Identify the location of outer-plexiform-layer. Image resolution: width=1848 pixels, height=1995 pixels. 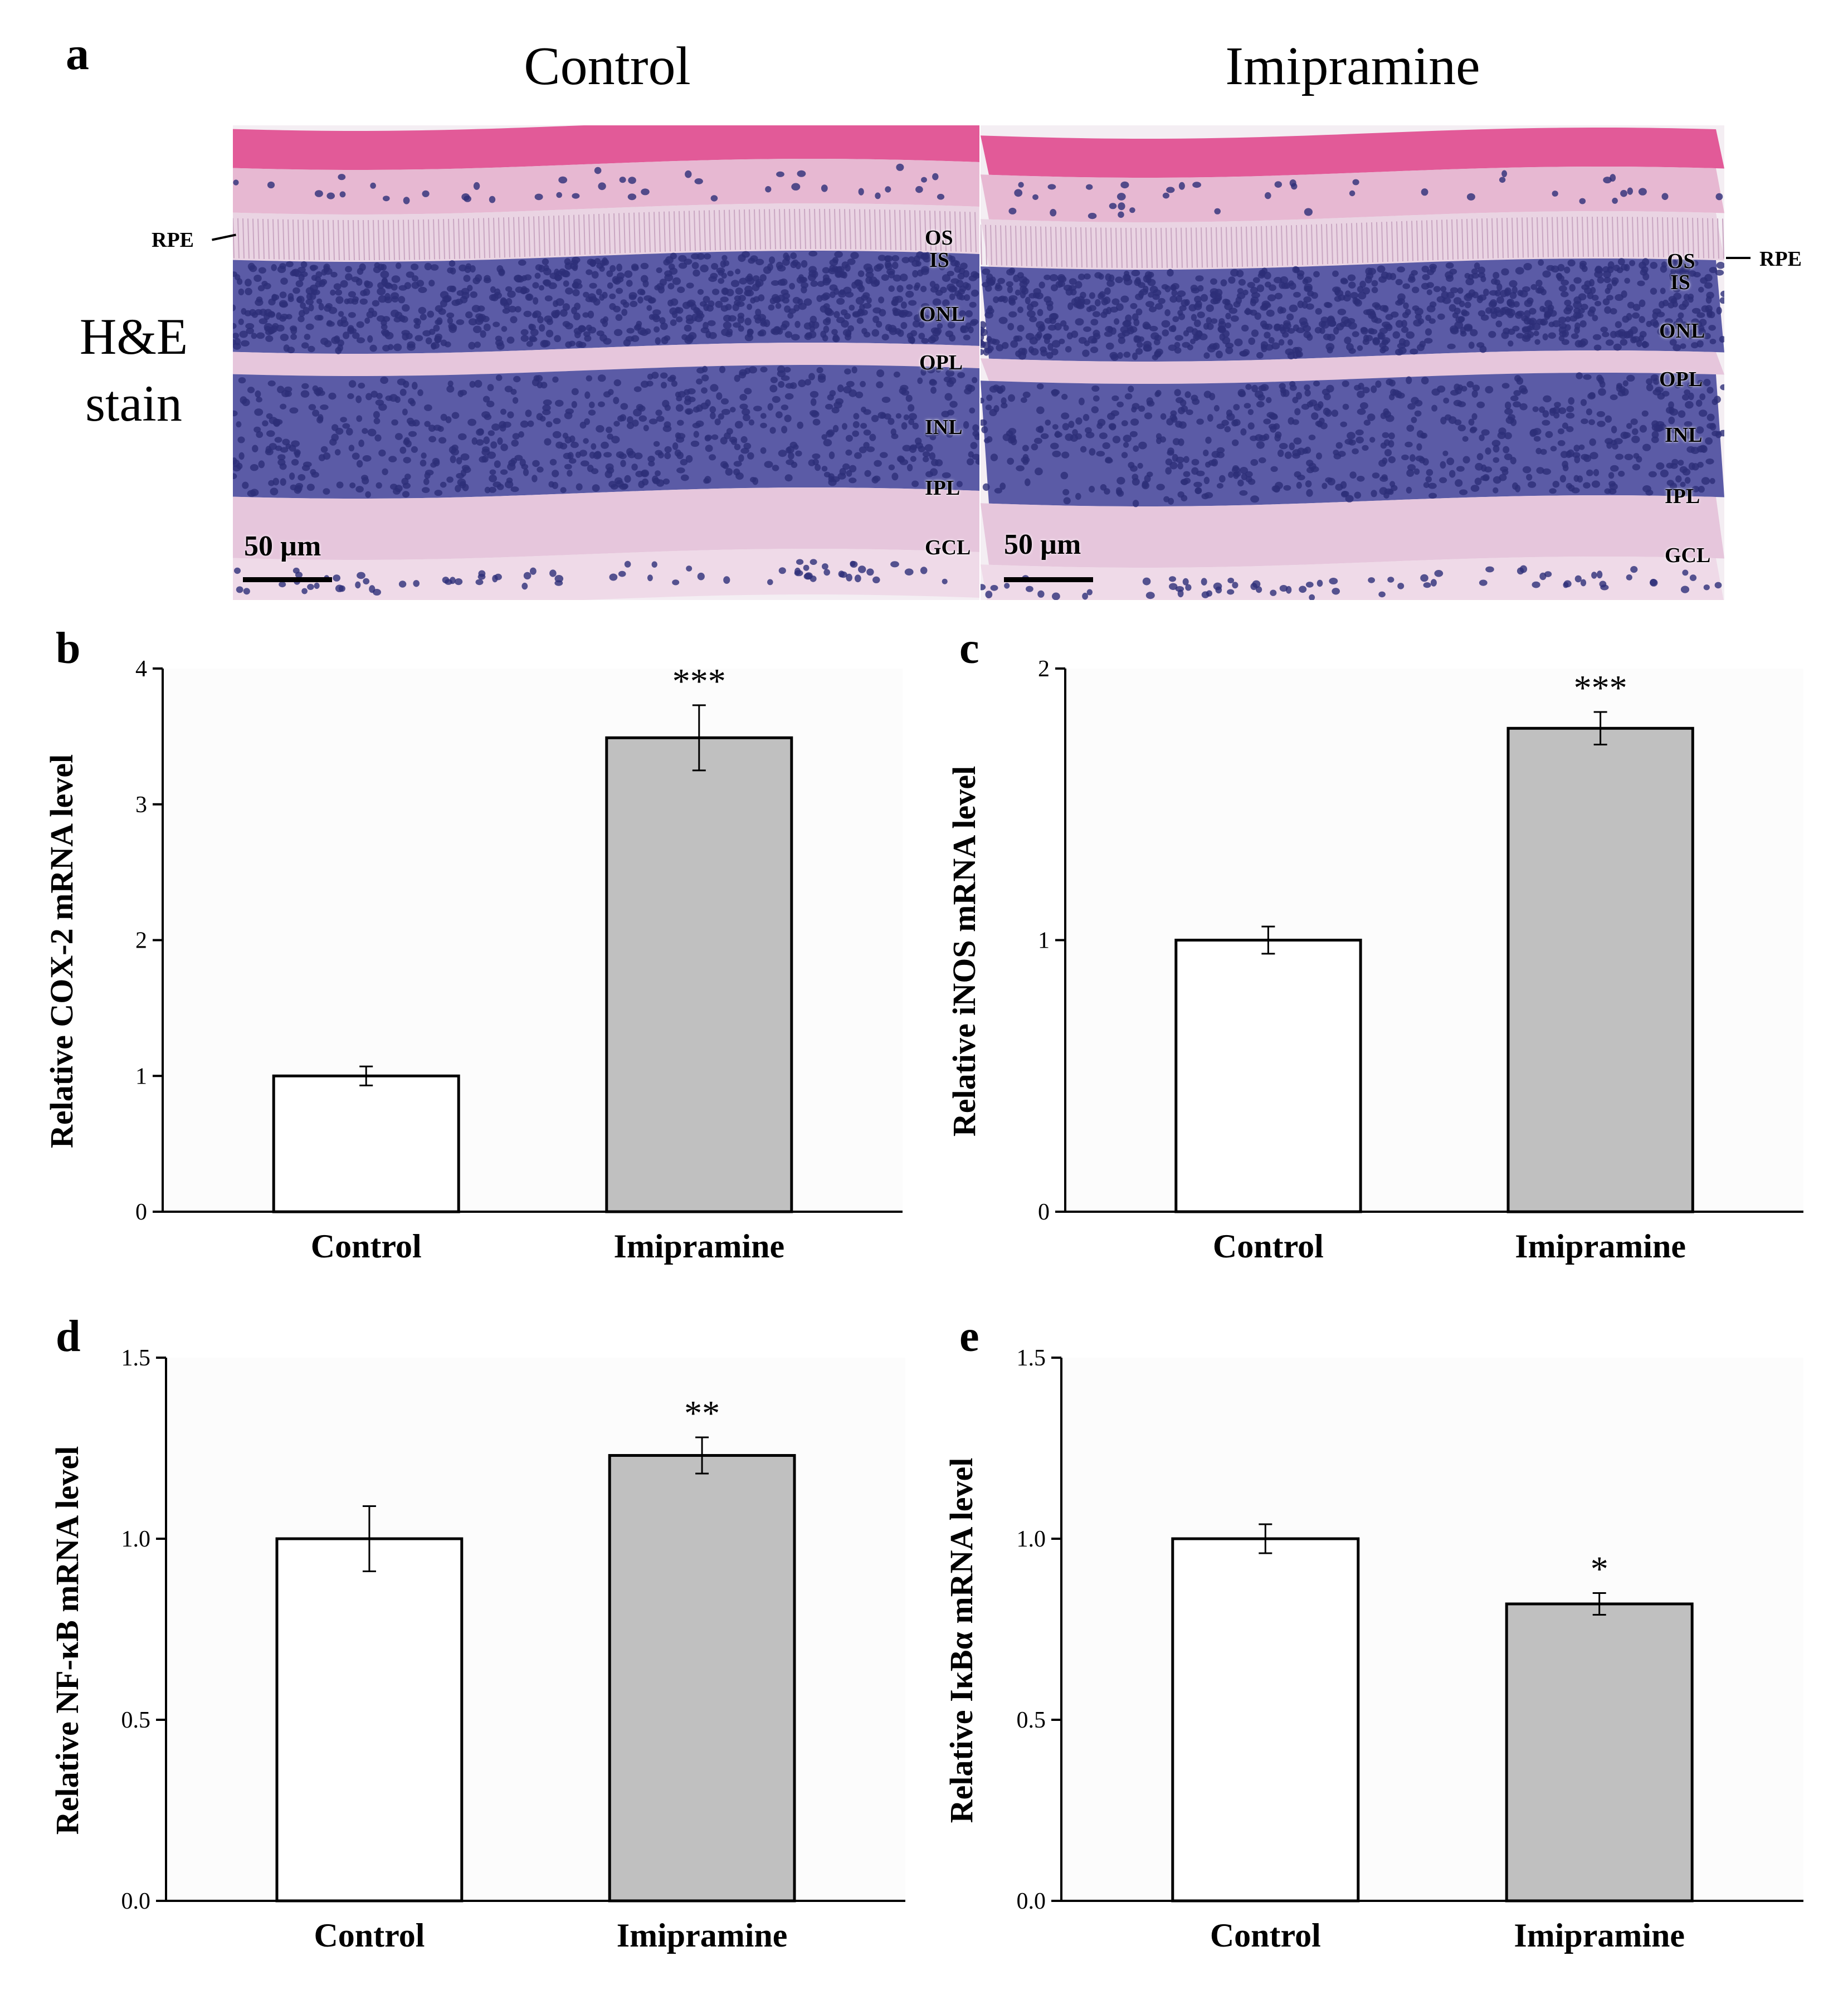
(606, 359).